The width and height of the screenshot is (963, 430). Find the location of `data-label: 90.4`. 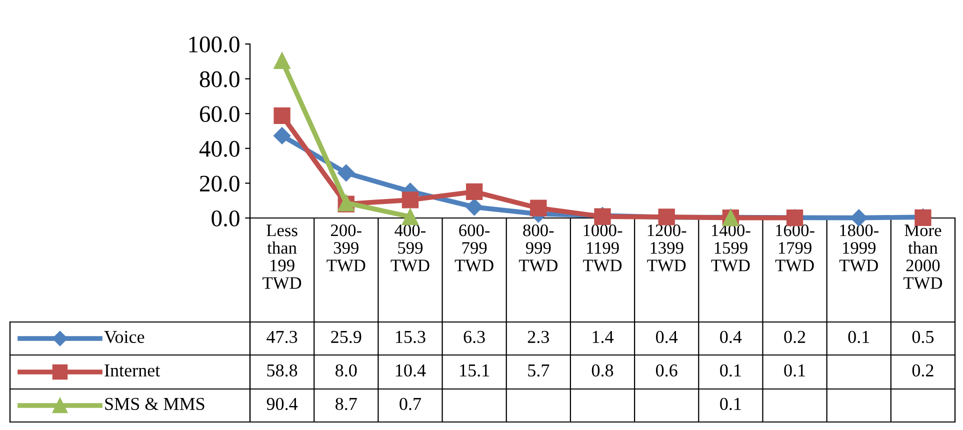

data-label: 90.4 is located at coordinates (282, 404).